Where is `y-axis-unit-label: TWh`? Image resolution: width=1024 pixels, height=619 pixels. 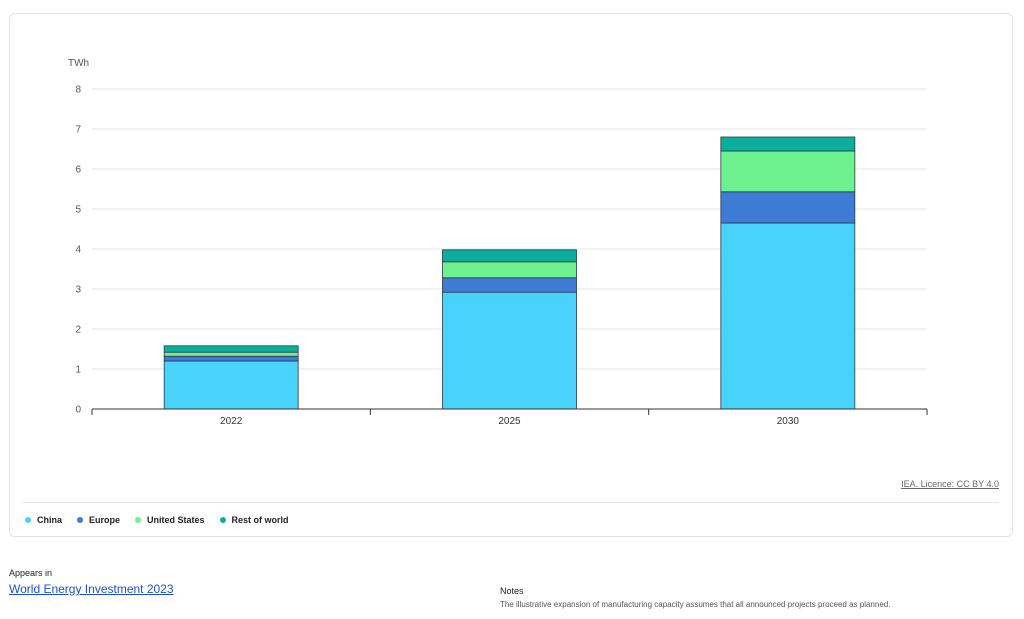
y-axis-unit-label: TWh is located at coordinates (78, 63).